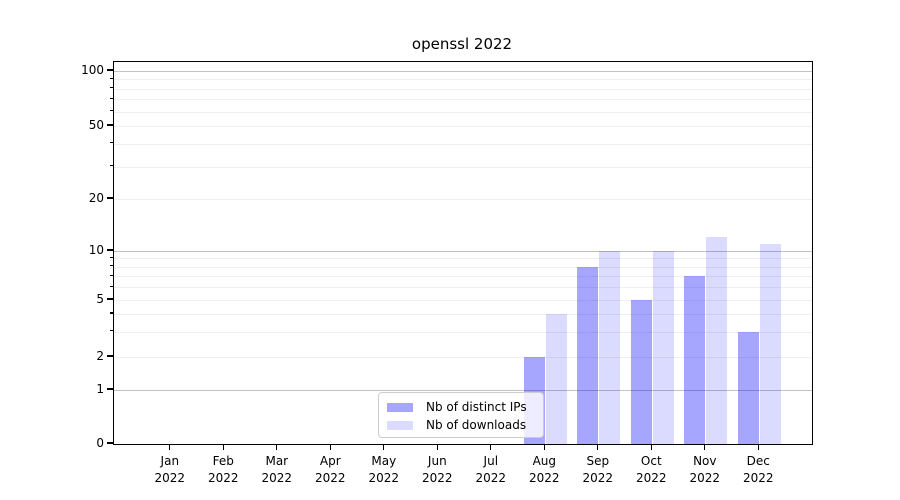 The width and height of the screenshot is (900, 500). What do you see at coordinates (330, 461) in the screenshot?
I see `x-tick-month: Apr` at bounding box center [330, 461].